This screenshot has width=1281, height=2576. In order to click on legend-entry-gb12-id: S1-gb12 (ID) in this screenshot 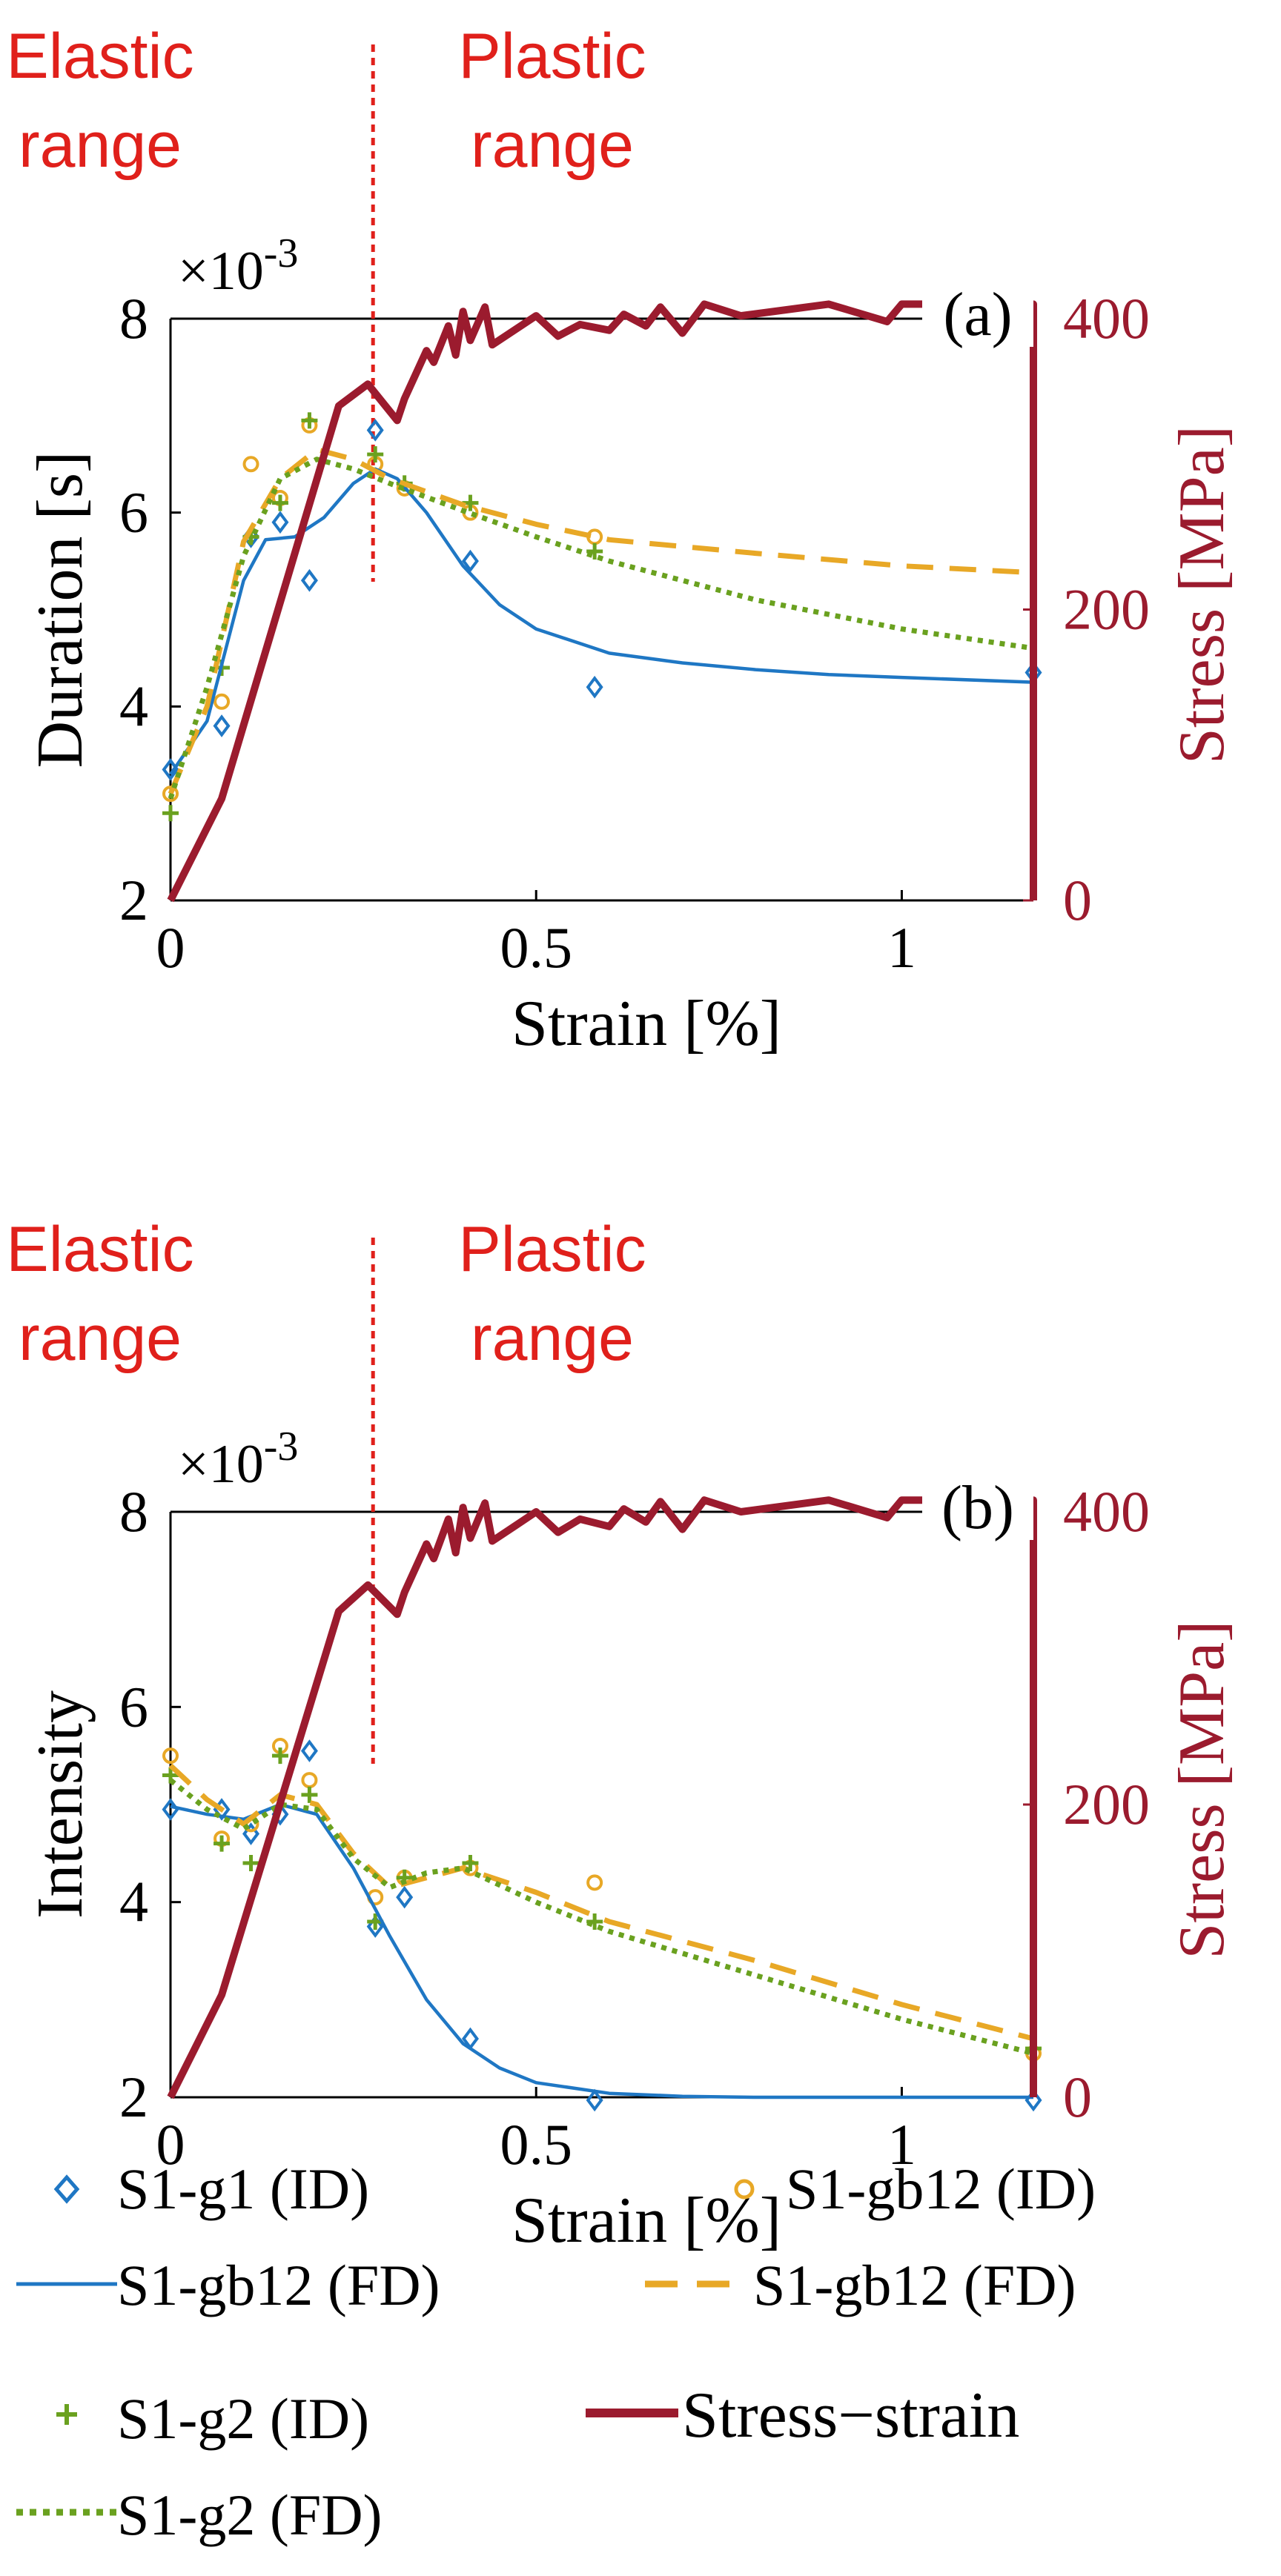, I will do `click(915, 2189)`.